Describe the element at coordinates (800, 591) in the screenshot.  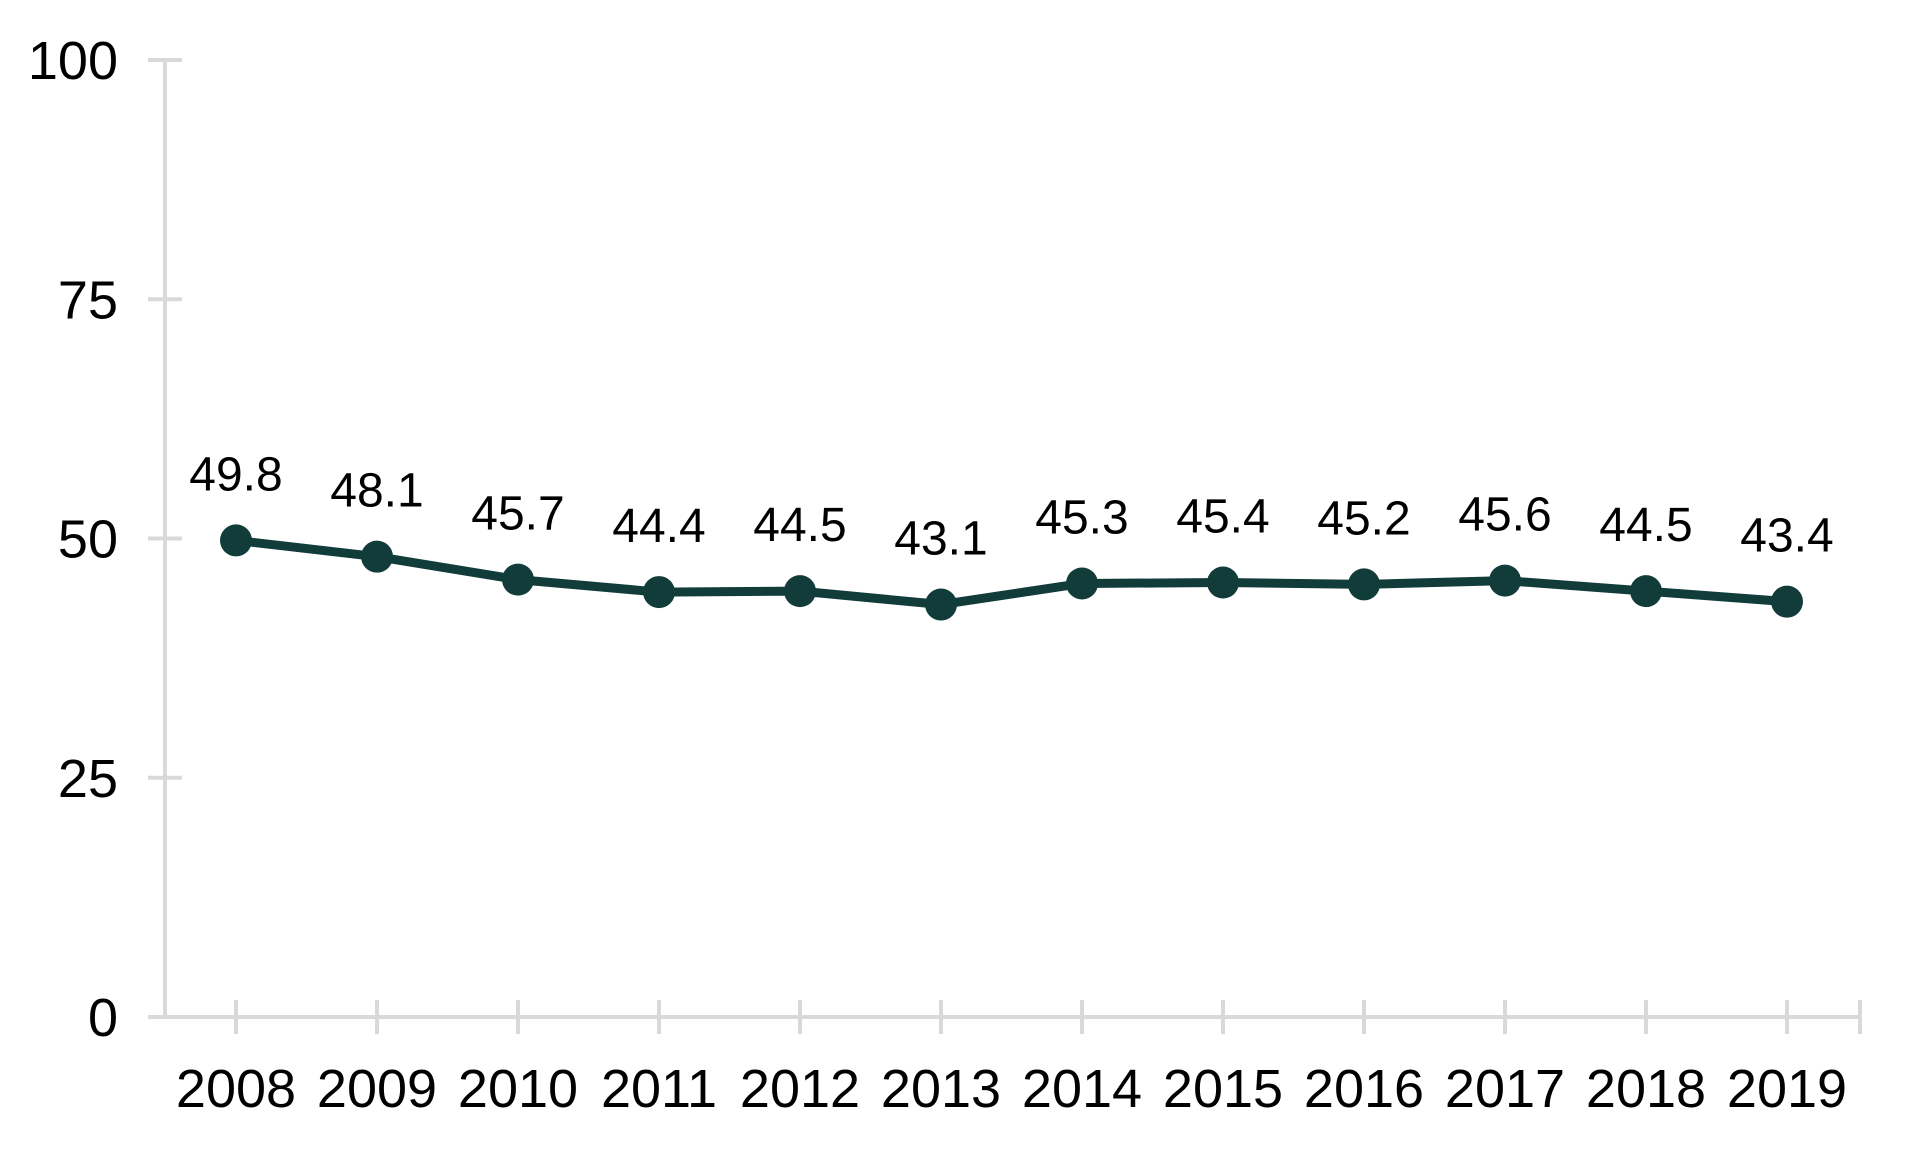
I see `data-point-marker-2012` at that location.